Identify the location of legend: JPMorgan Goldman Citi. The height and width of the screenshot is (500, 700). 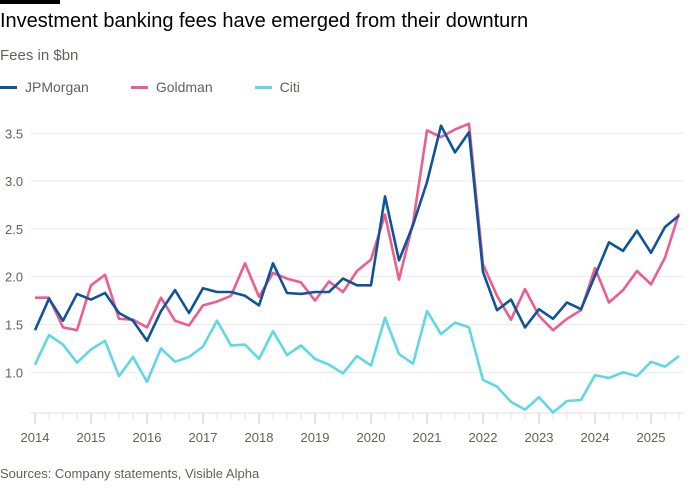
(171, 87).